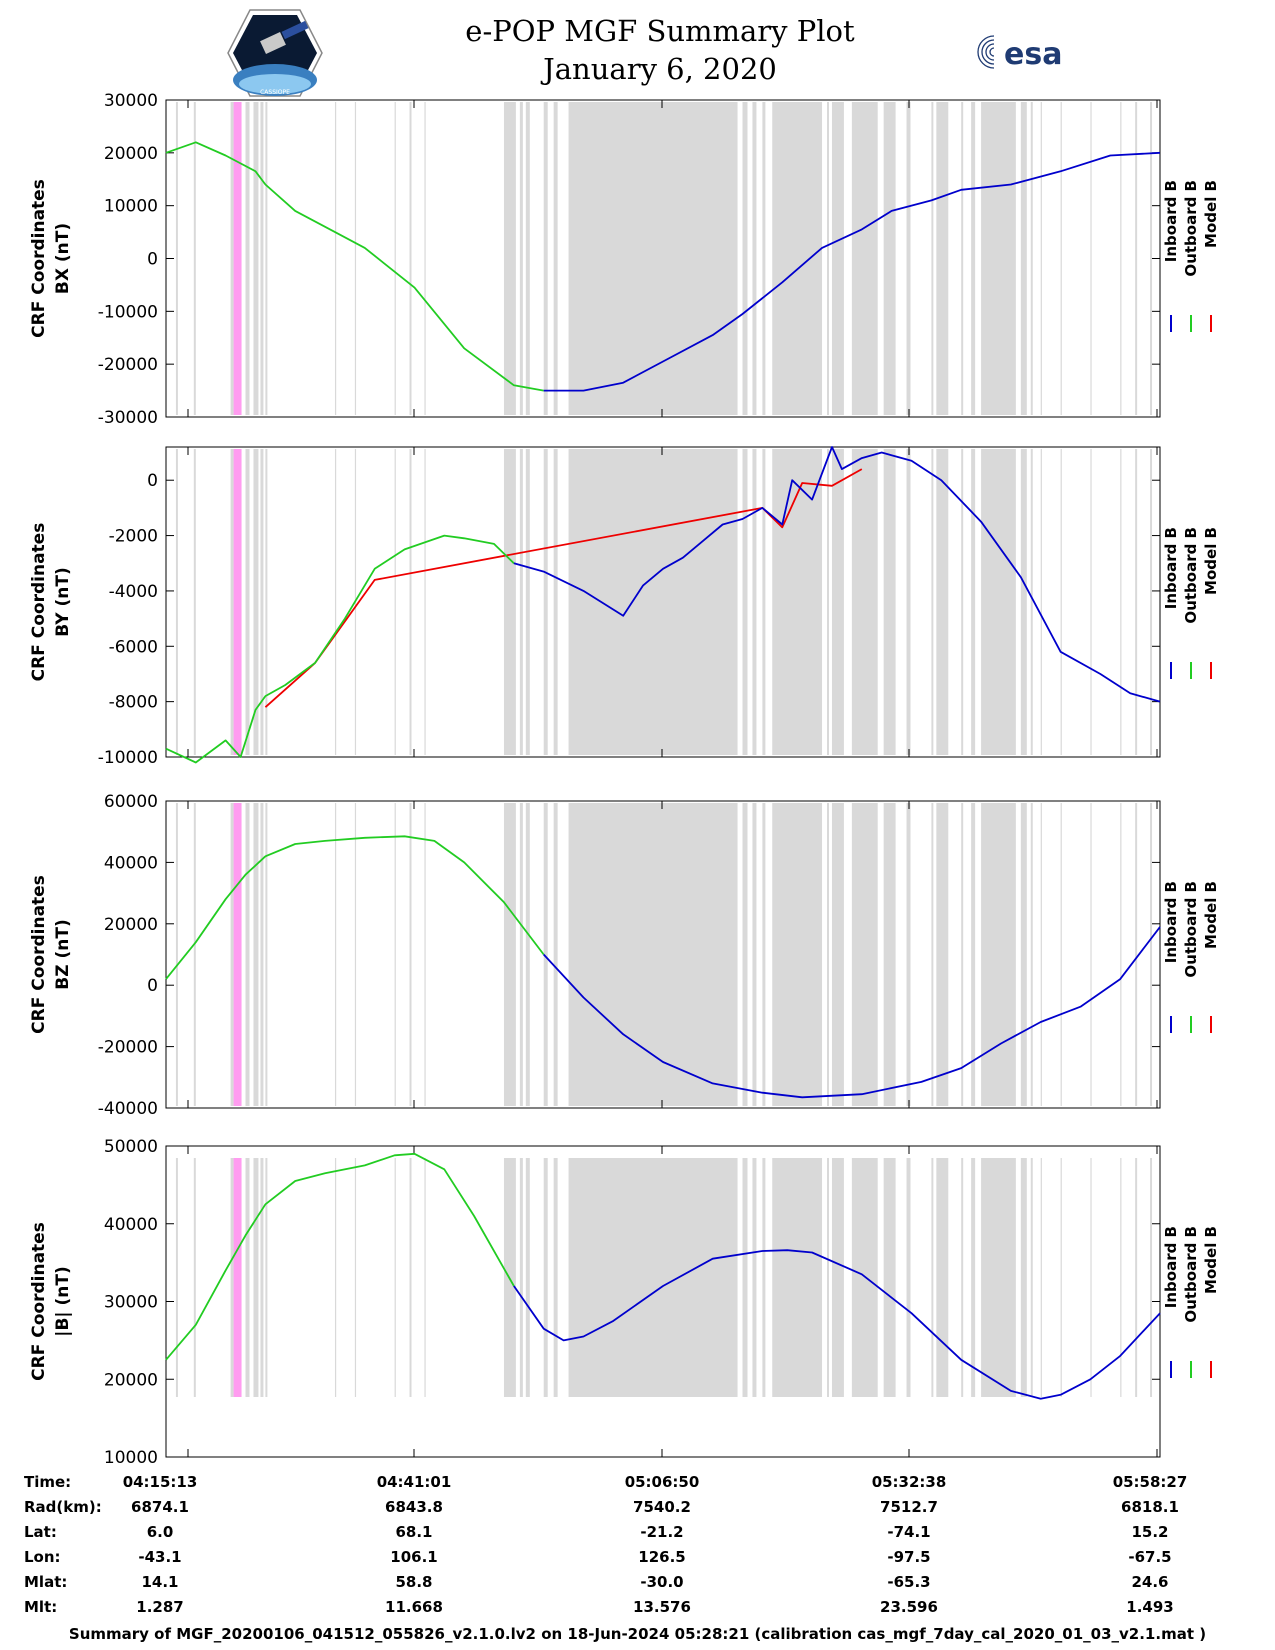 Image resolution: width=1275 pixels, height=1650 pixels. I want to click on table-cell: 1.493, so click(1150, 1607).